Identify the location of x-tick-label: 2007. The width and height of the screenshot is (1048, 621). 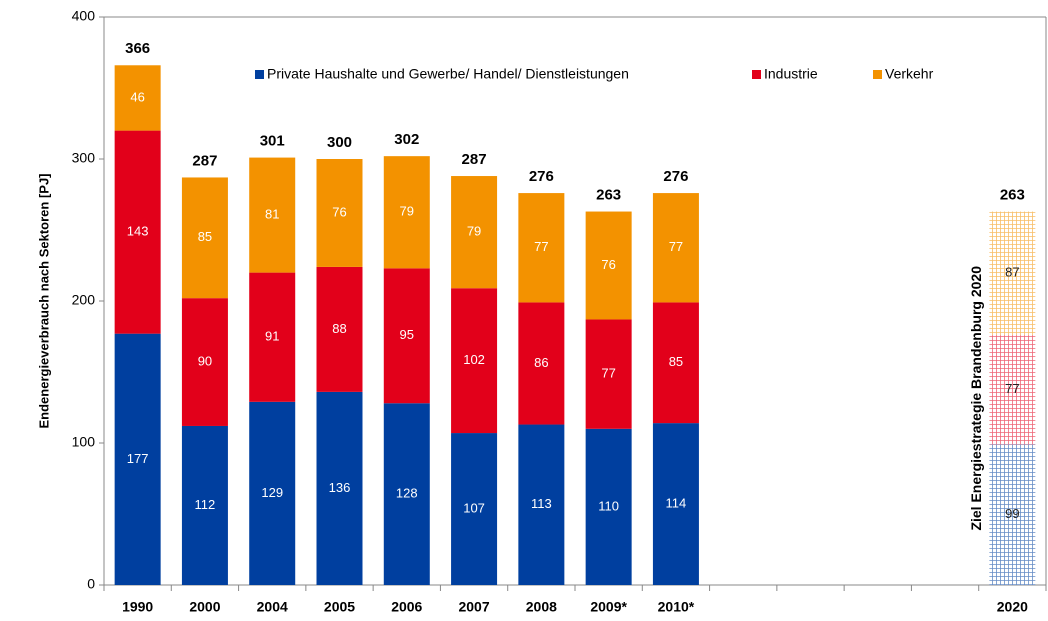
(473, 607).